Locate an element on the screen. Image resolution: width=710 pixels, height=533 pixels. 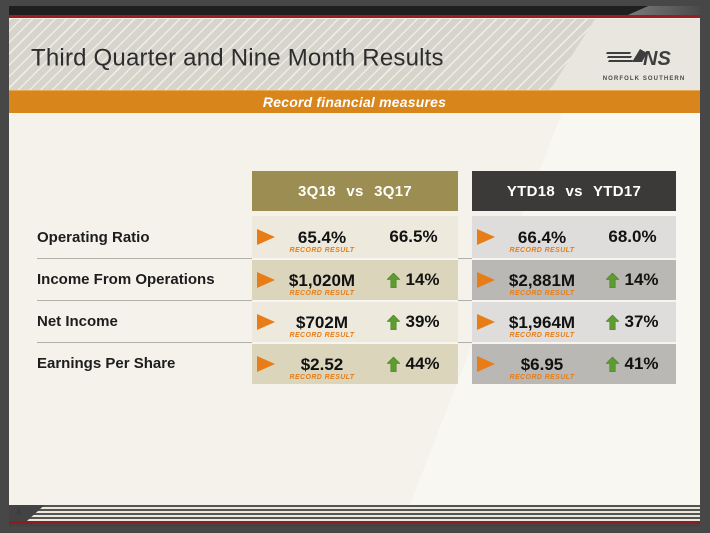
table-row: Net Income $702M RECORD RESULT 39% is located at coordinates (356, 321).